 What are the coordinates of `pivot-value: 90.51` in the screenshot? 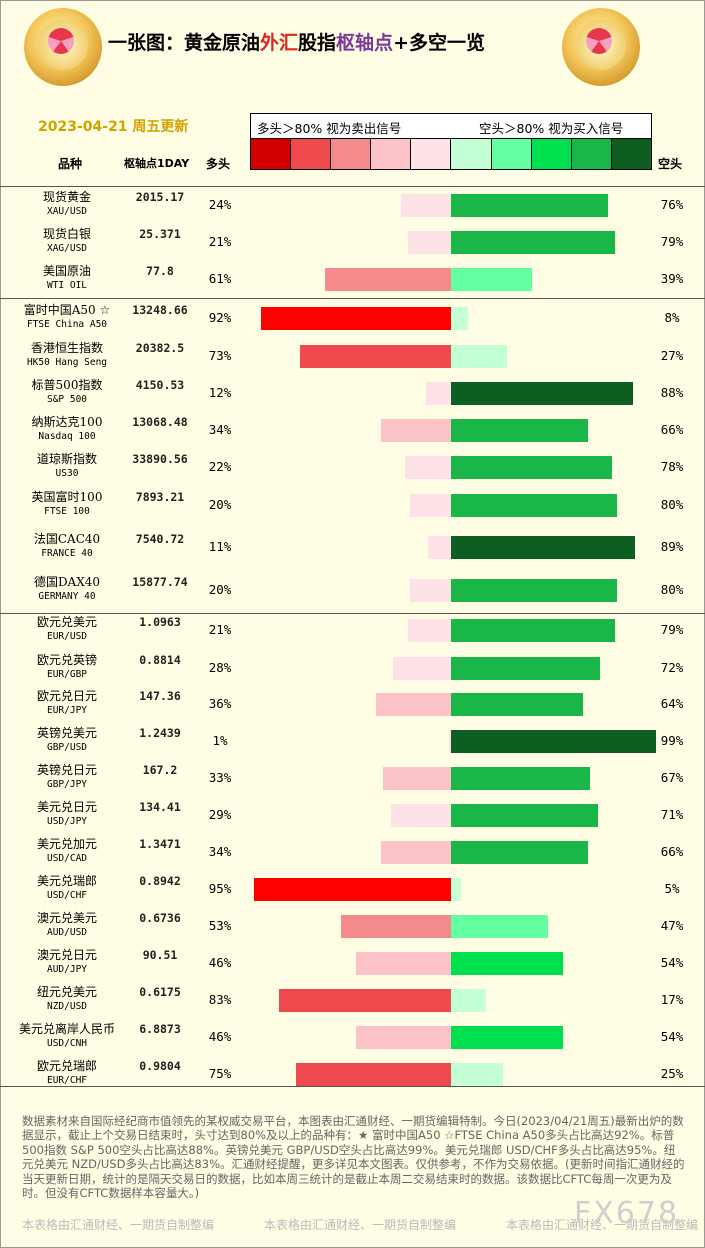 It's located at (160, 954).